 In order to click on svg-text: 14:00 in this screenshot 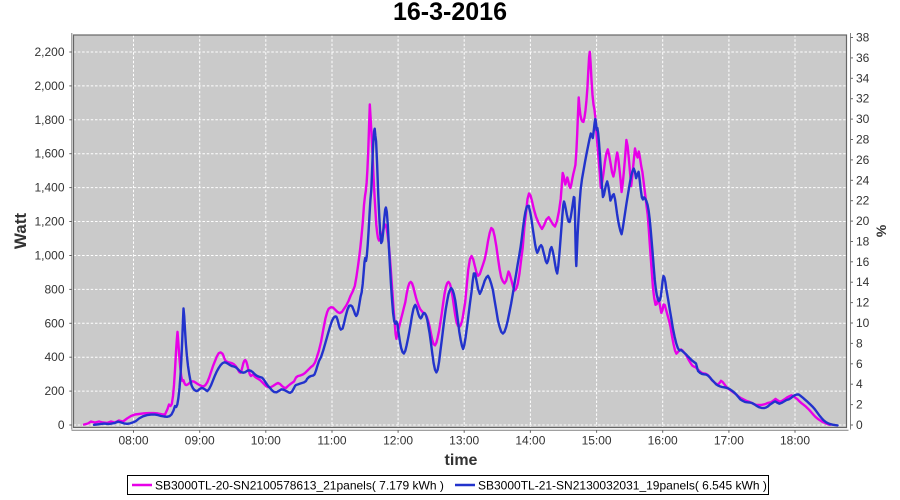, I will do `click(530, 441)`.